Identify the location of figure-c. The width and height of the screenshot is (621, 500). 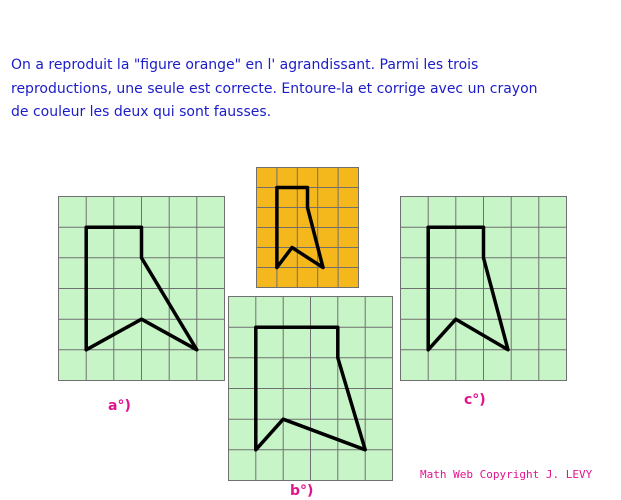
(483, 288).